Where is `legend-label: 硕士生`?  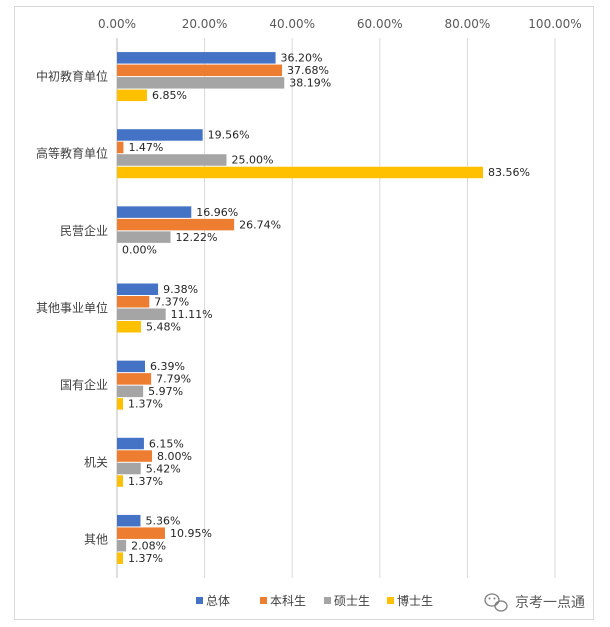 legend-label: 硕士生 is located at coordinates (352, 601).